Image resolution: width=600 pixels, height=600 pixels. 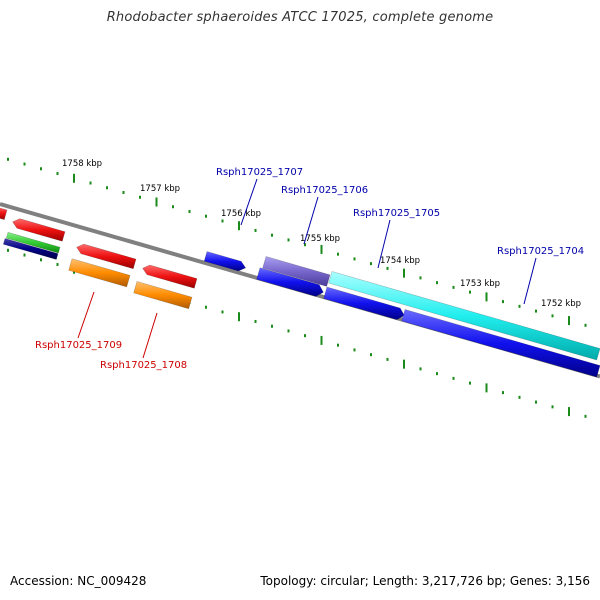 I want to click on scale-tick-label: 1757 kbp, so click(x=160, y=189).